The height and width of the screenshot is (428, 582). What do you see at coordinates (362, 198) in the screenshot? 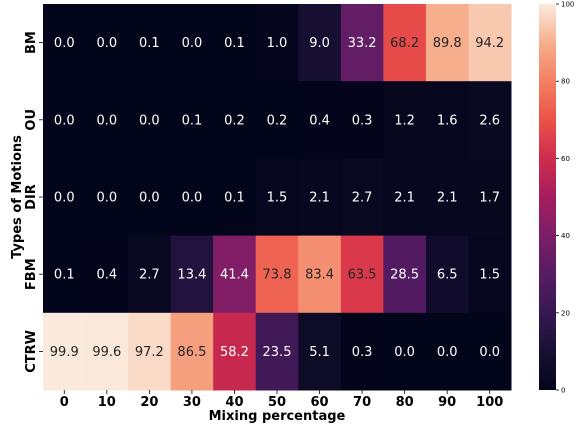
I see `cell-value-label: 2.7` at bounding box center [362, 198].